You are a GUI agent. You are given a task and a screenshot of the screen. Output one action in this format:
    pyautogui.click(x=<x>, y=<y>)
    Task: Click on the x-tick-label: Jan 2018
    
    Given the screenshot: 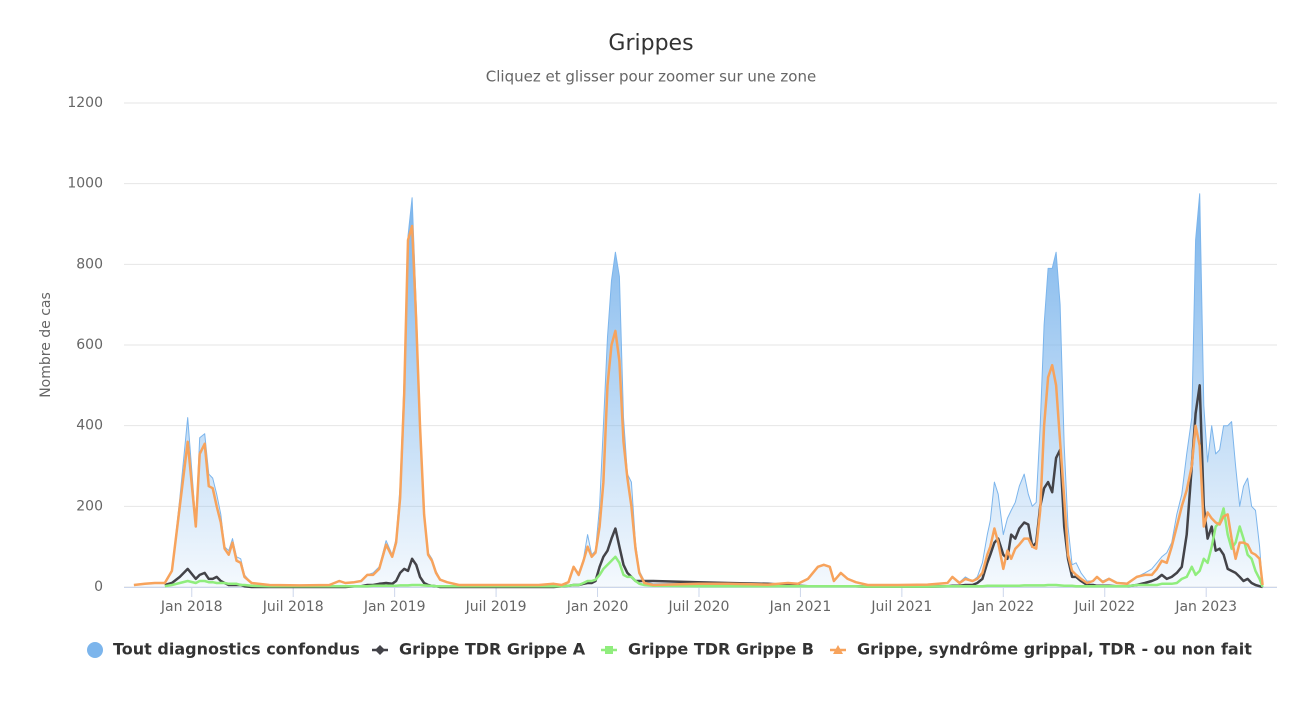 What is the action you would take?
    pyautogui.click(x=191, y=607)
    